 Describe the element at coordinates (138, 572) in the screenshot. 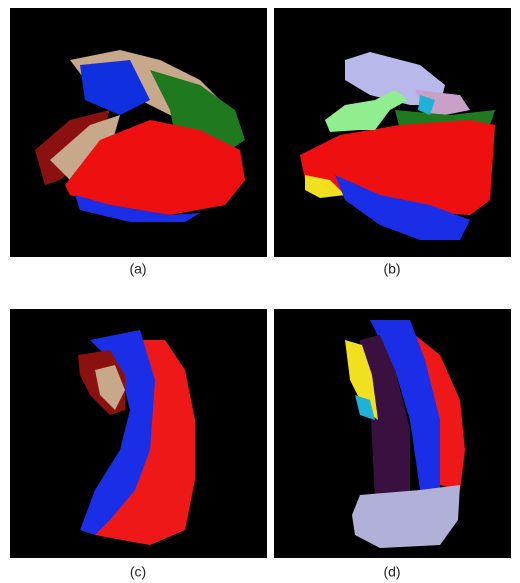

I see `panel-label: (c)` at that location.